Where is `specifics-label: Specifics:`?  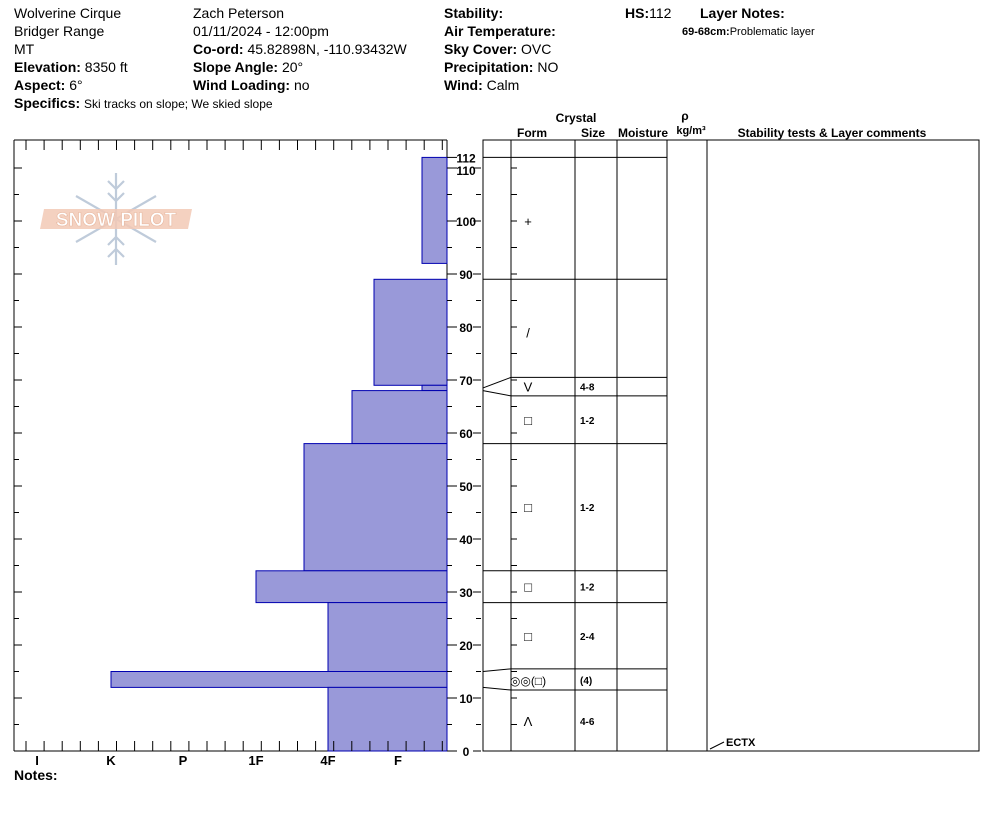
specifics-label: Specifics: is located at coordinates (47, 103).